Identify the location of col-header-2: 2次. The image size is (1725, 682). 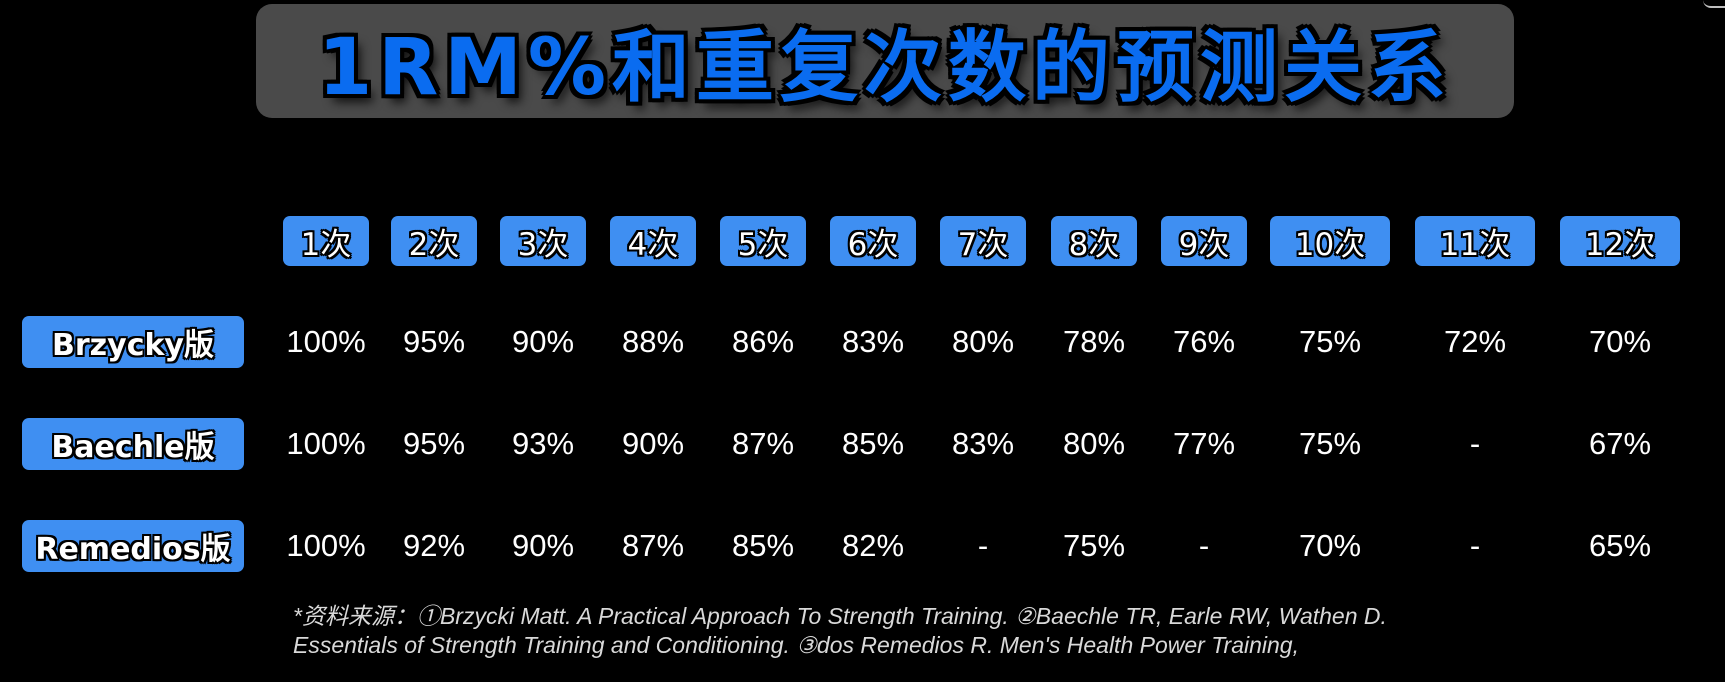
(434, 241).